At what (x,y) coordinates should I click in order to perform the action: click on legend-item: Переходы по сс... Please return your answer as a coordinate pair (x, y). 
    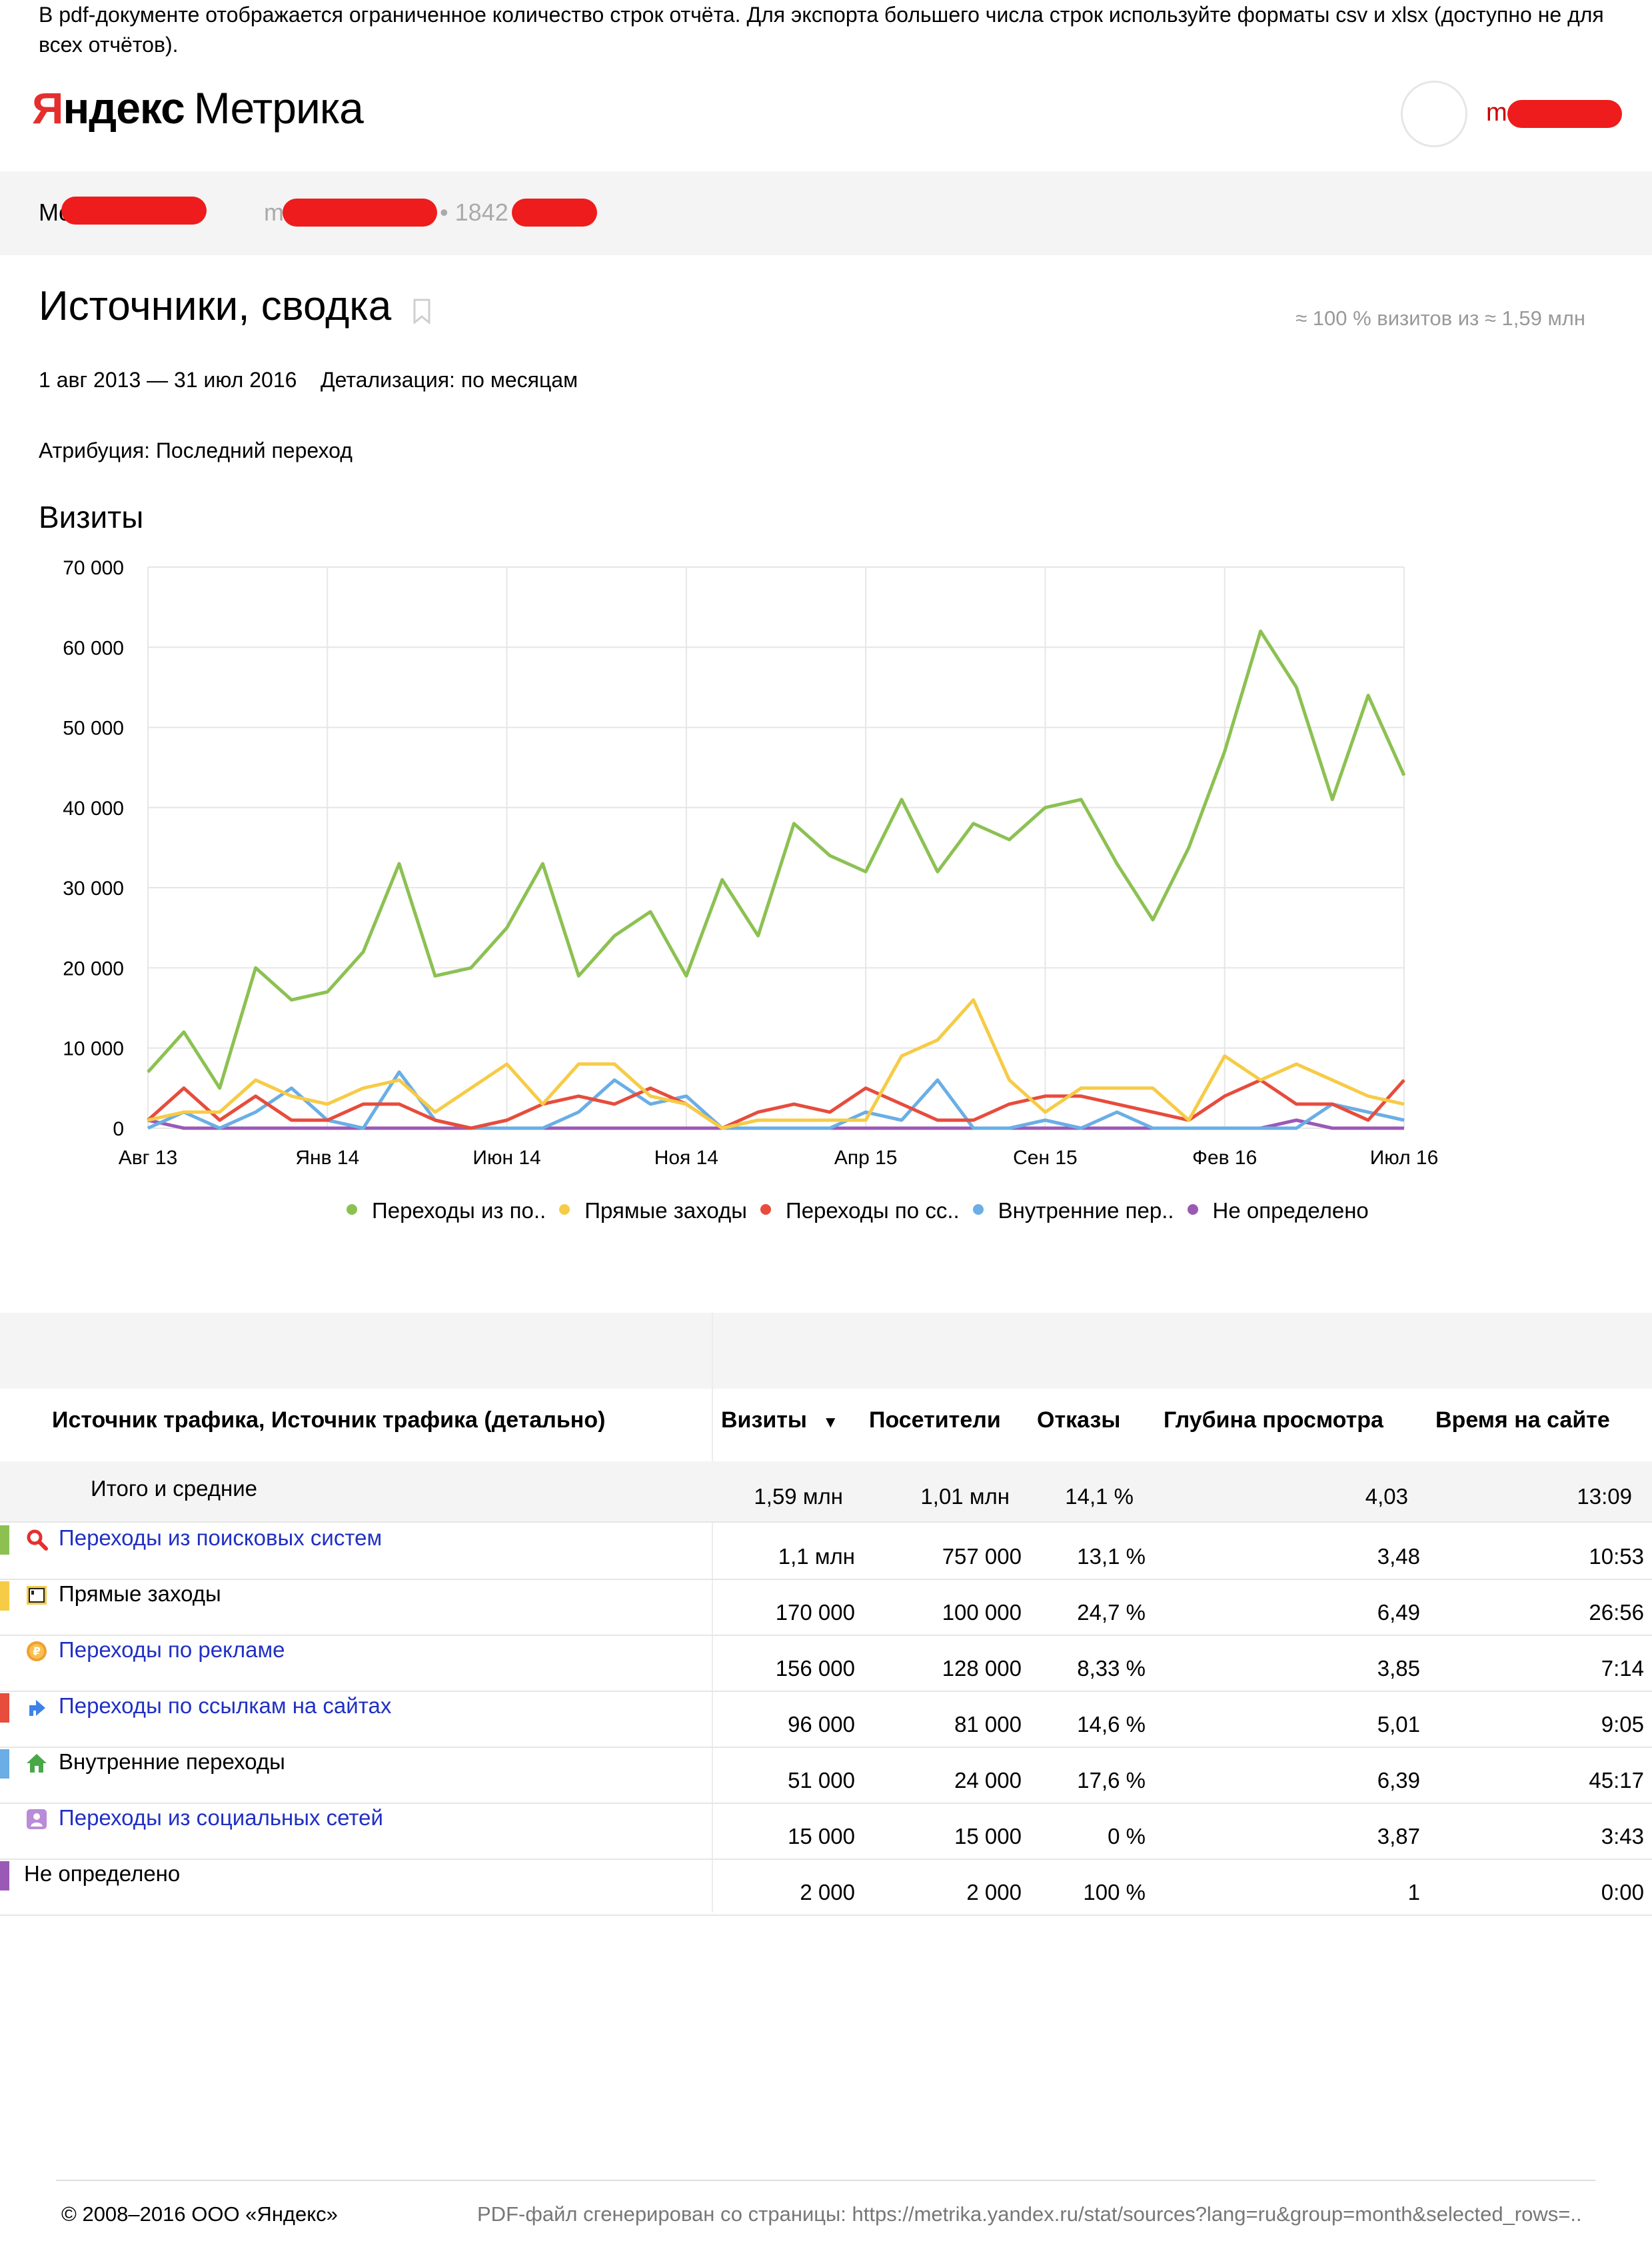
    Looking at the image, I should click on (860, 1211).